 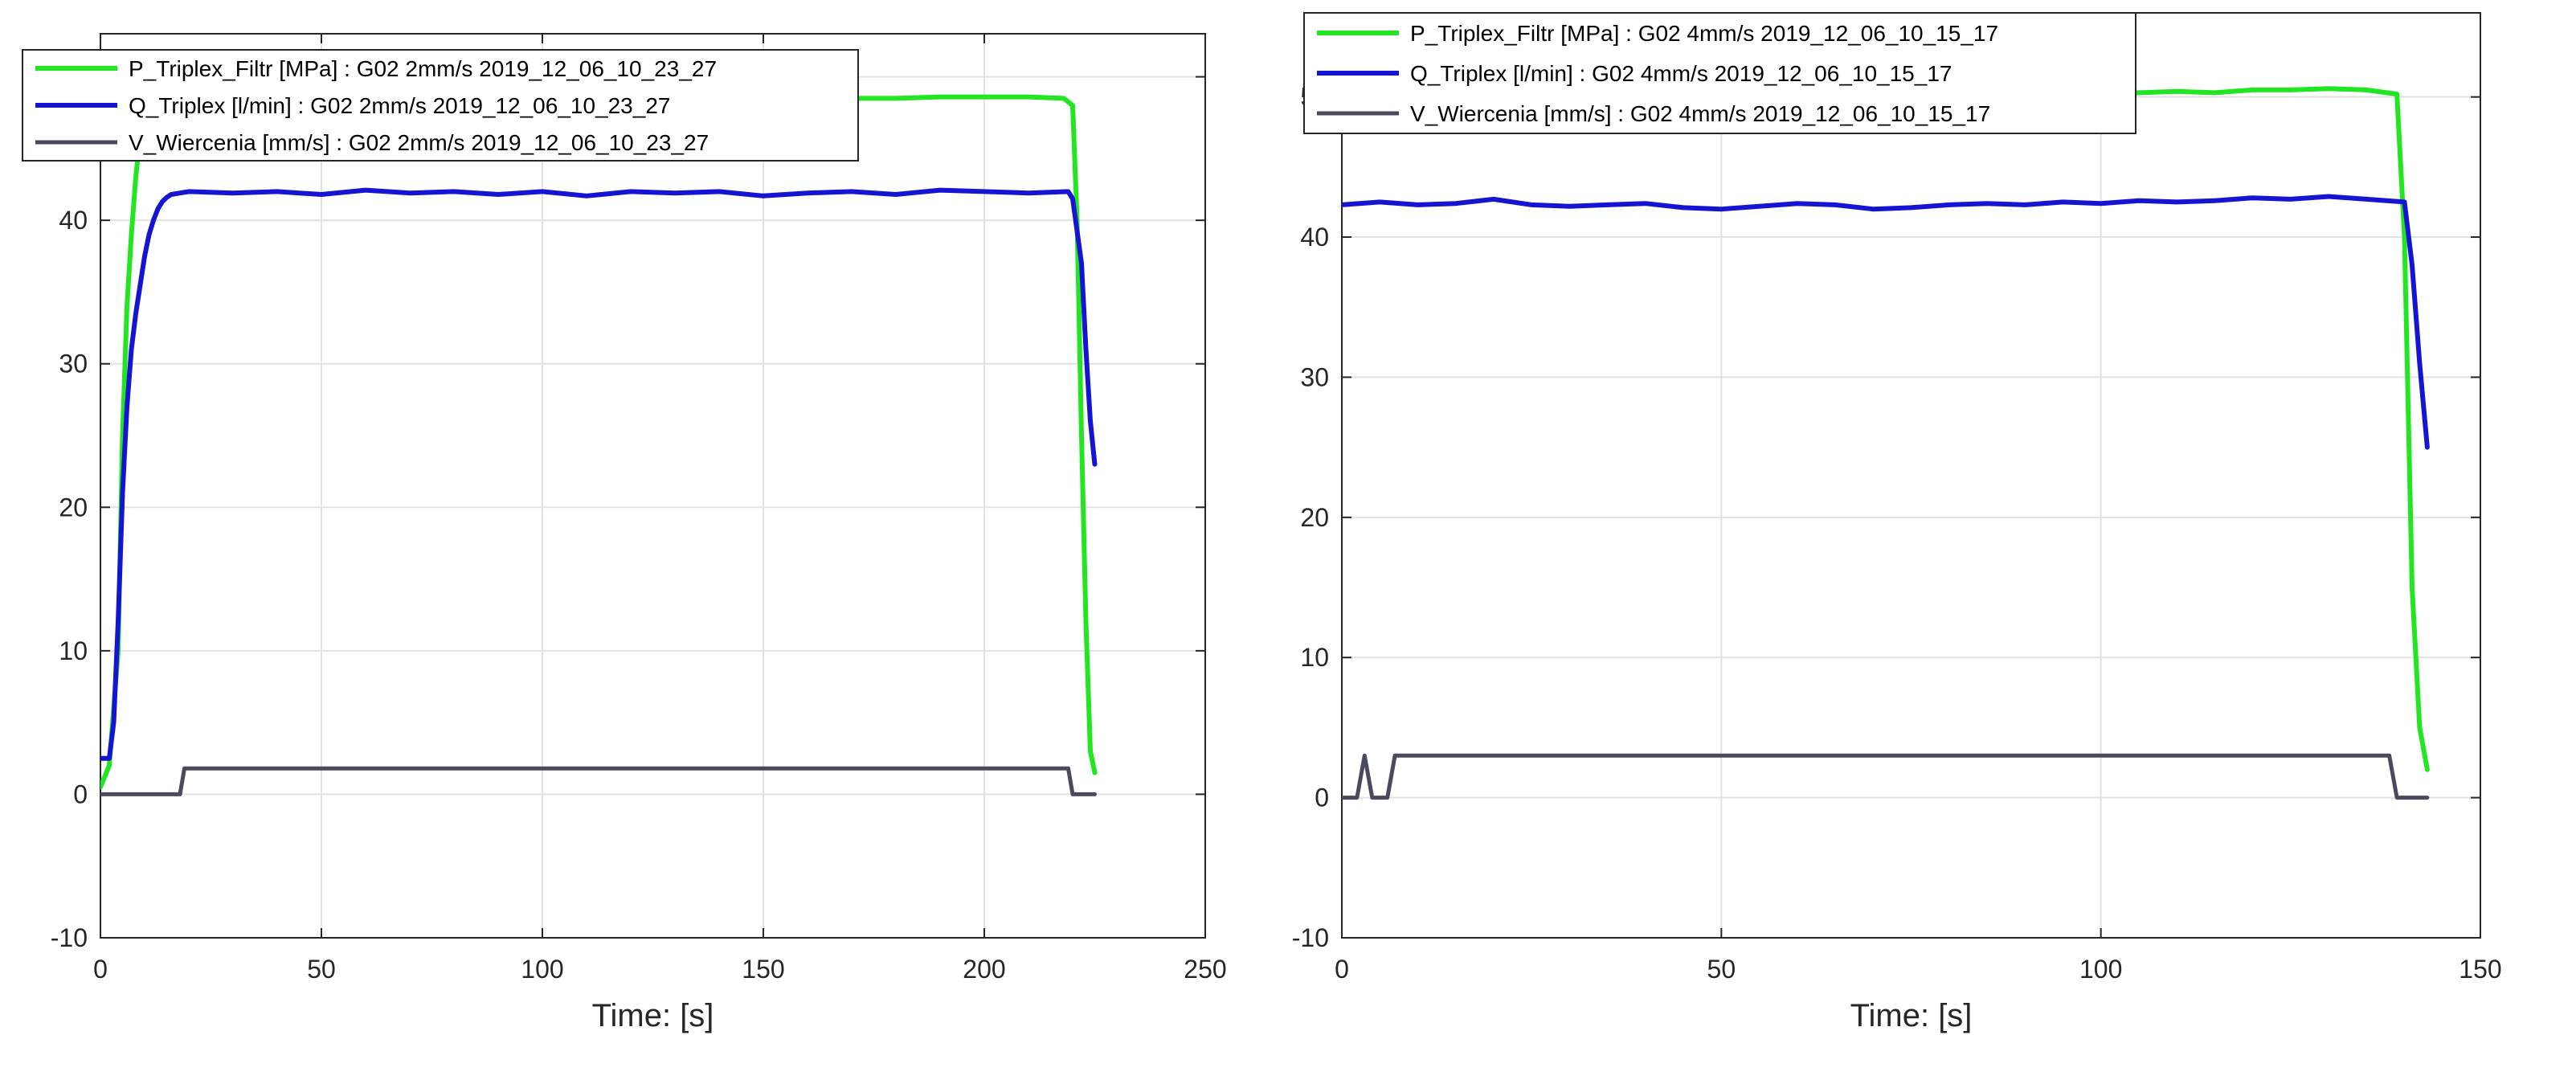 What do you see at coordinates (2100, 969) in the screenshot?
I see `chart-1-x-tick-label: 100` at bounding box center [2100, 969].